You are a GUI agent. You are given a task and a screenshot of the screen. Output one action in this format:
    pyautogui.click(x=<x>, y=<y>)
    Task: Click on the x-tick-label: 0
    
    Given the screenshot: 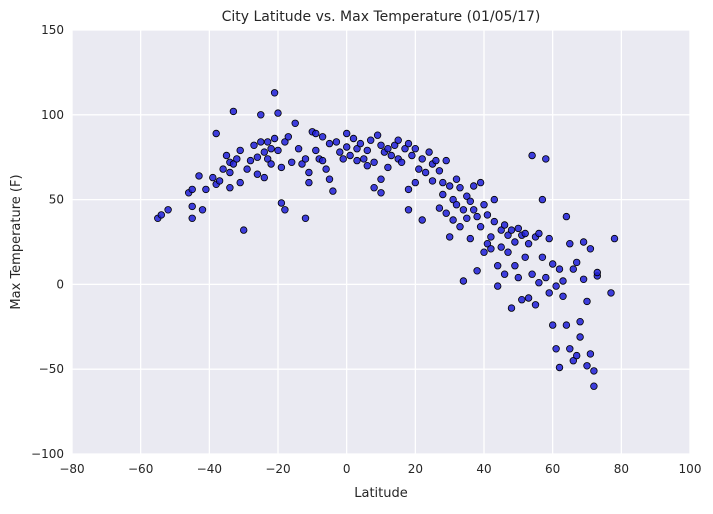 What is the action you would take?
    pyautogui.click(x=347, y=469)
    